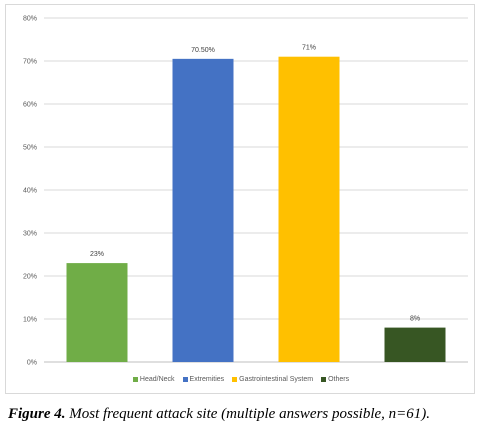 Image resolution: width=495 pixels, height=439 pixels. What do you see at coordinates (97, 312) in the screenshot?
I see `bar-head-neck` at bounding box center [97, 312].